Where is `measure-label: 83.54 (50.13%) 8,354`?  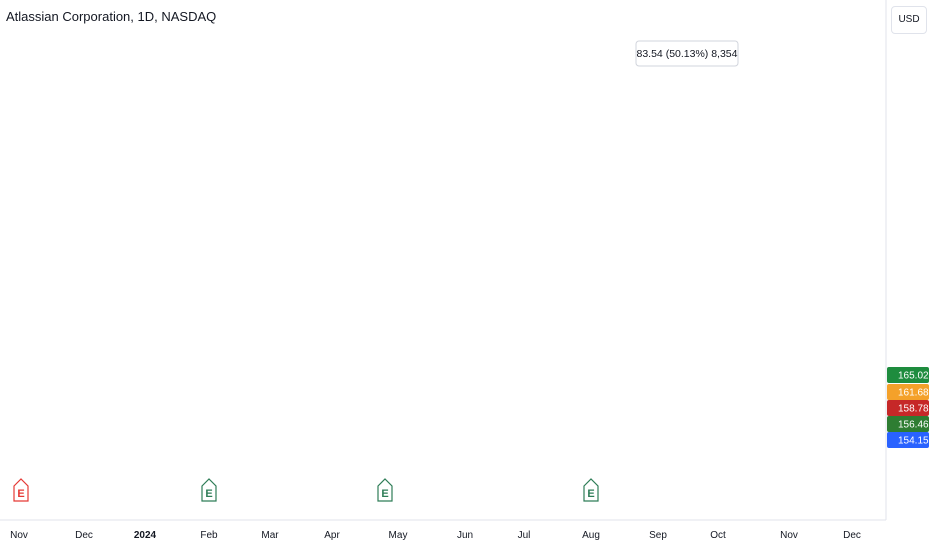 measure-label: 83.54 (50.13%) 8,354 is located at coordinates (687, 54).